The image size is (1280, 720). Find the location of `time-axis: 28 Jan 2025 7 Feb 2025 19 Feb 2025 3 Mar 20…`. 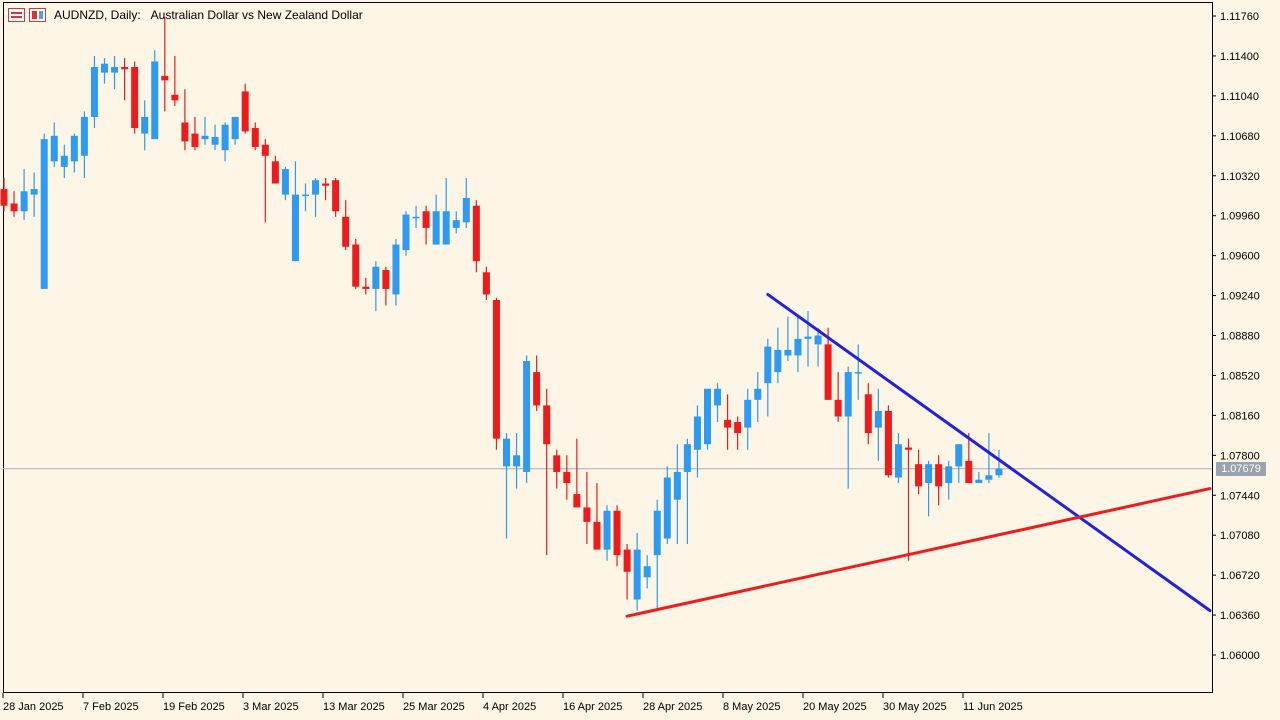

time-axis: 28 Jan 2025 7 Feb 2025 19 Feb 2025 3 Mar 20… is located at coordinates (512, 703).